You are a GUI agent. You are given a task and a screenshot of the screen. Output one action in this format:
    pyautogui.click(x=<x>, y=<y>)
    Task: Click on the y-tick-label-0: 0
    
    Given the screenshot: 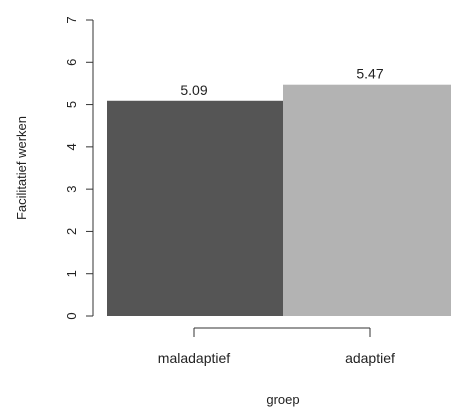 What is the action you would take?
    pyautogui.click(x=71, y=315)
    